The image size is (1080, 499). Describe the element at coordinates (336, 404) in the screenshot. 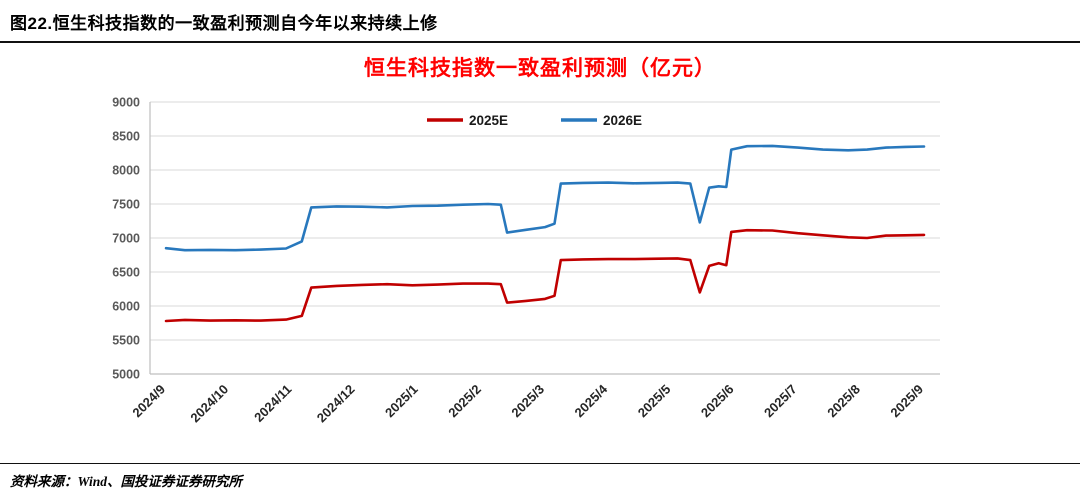

I see `x-axis-tick-label: 2024/12` at that location.